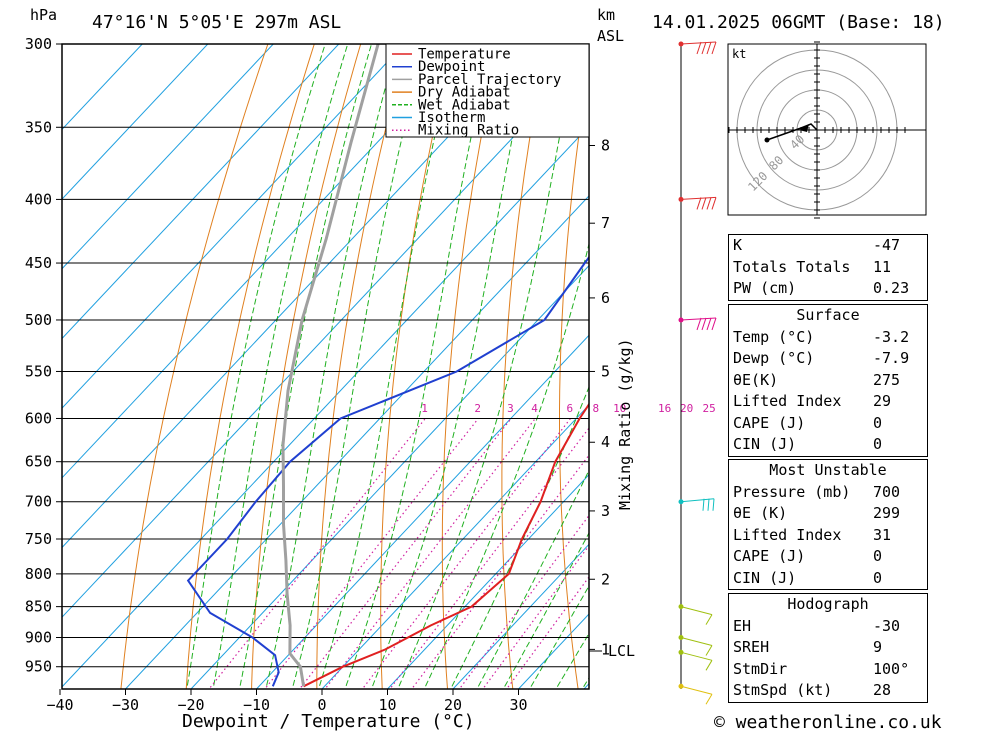  Describe the element at coordinates (605, 145) in the screenshot. I see `height-tick-label: 8` at that location.